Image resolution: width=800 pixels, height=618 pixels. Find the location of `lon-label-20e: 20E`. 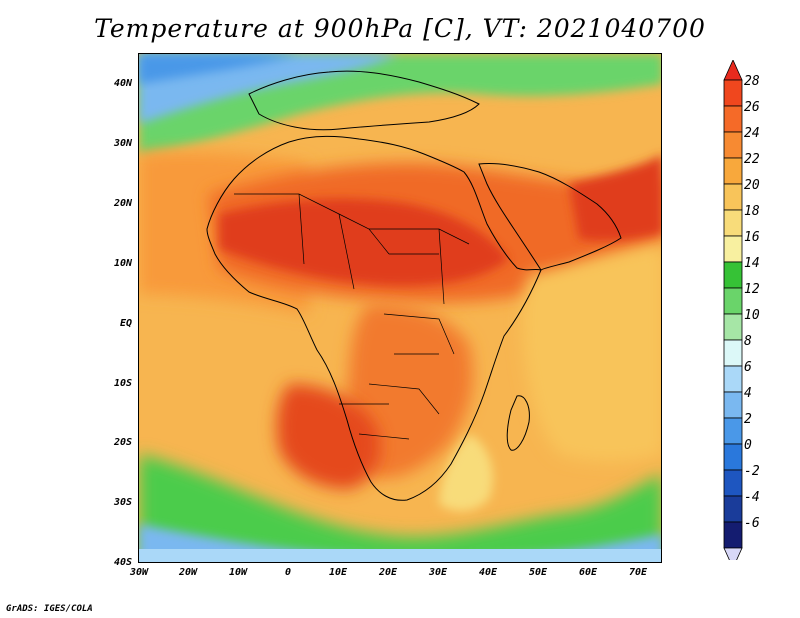

lon-label-20e: 20E is located at coordinates (388, 572).